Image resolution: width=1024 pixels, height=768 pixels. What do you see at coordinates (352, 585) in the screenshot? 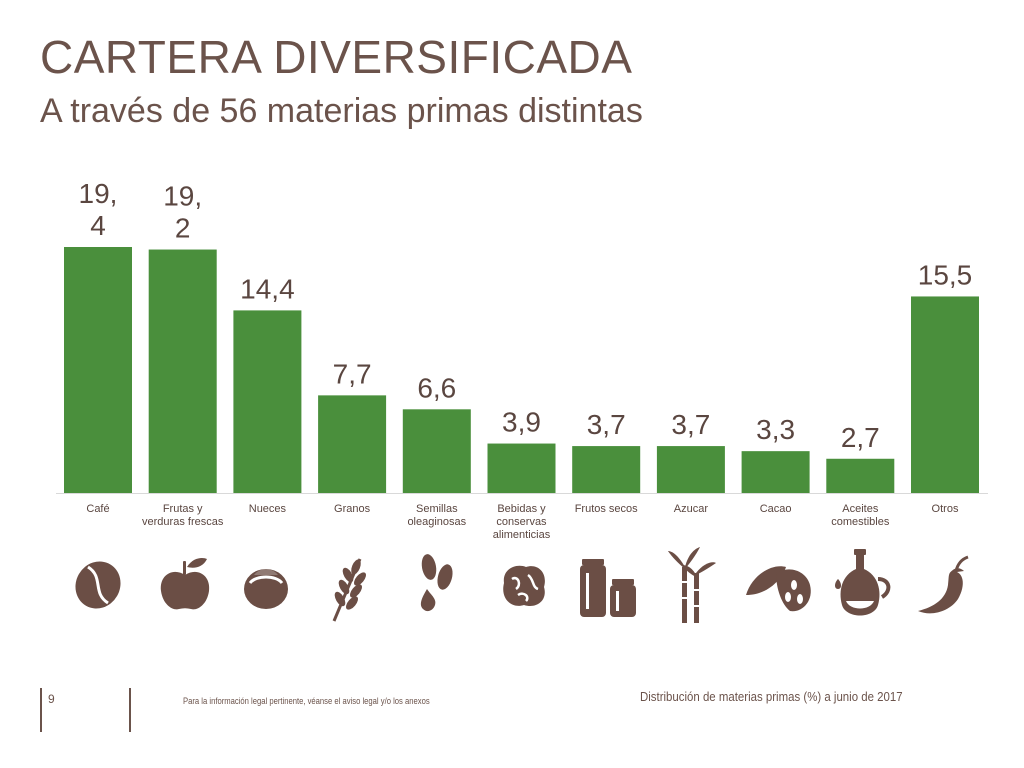
I see `wheat-icon` at bounding box center [352, 585].